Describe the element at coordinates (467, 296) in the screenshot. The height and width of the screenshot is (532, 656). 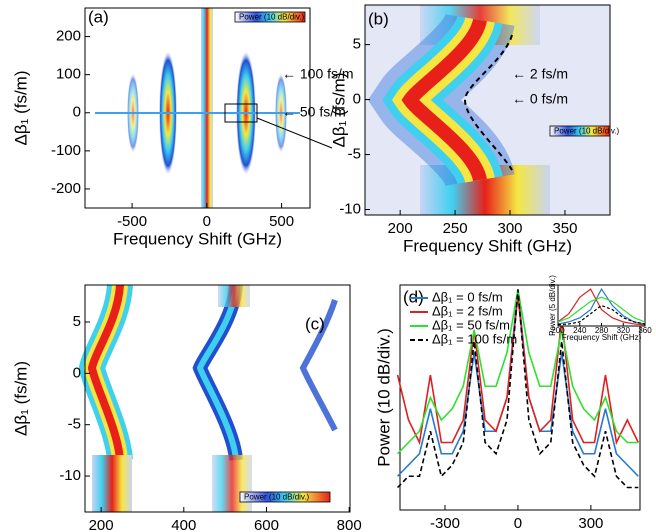
I see `legend-label: Δβ₁ = 0 fs/m` at that location.